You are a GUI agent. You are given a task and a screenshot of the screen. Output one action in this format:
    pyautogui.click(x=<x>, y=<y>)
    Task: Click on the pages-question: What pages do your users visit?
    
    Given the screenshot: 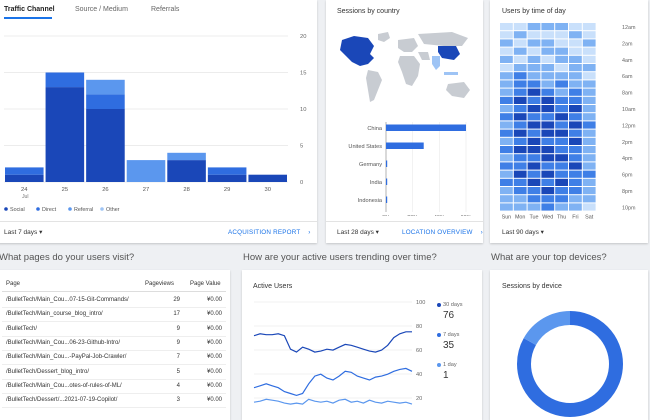 What is the action you would take?
    pyautogui.click(x=67, y=257)
    